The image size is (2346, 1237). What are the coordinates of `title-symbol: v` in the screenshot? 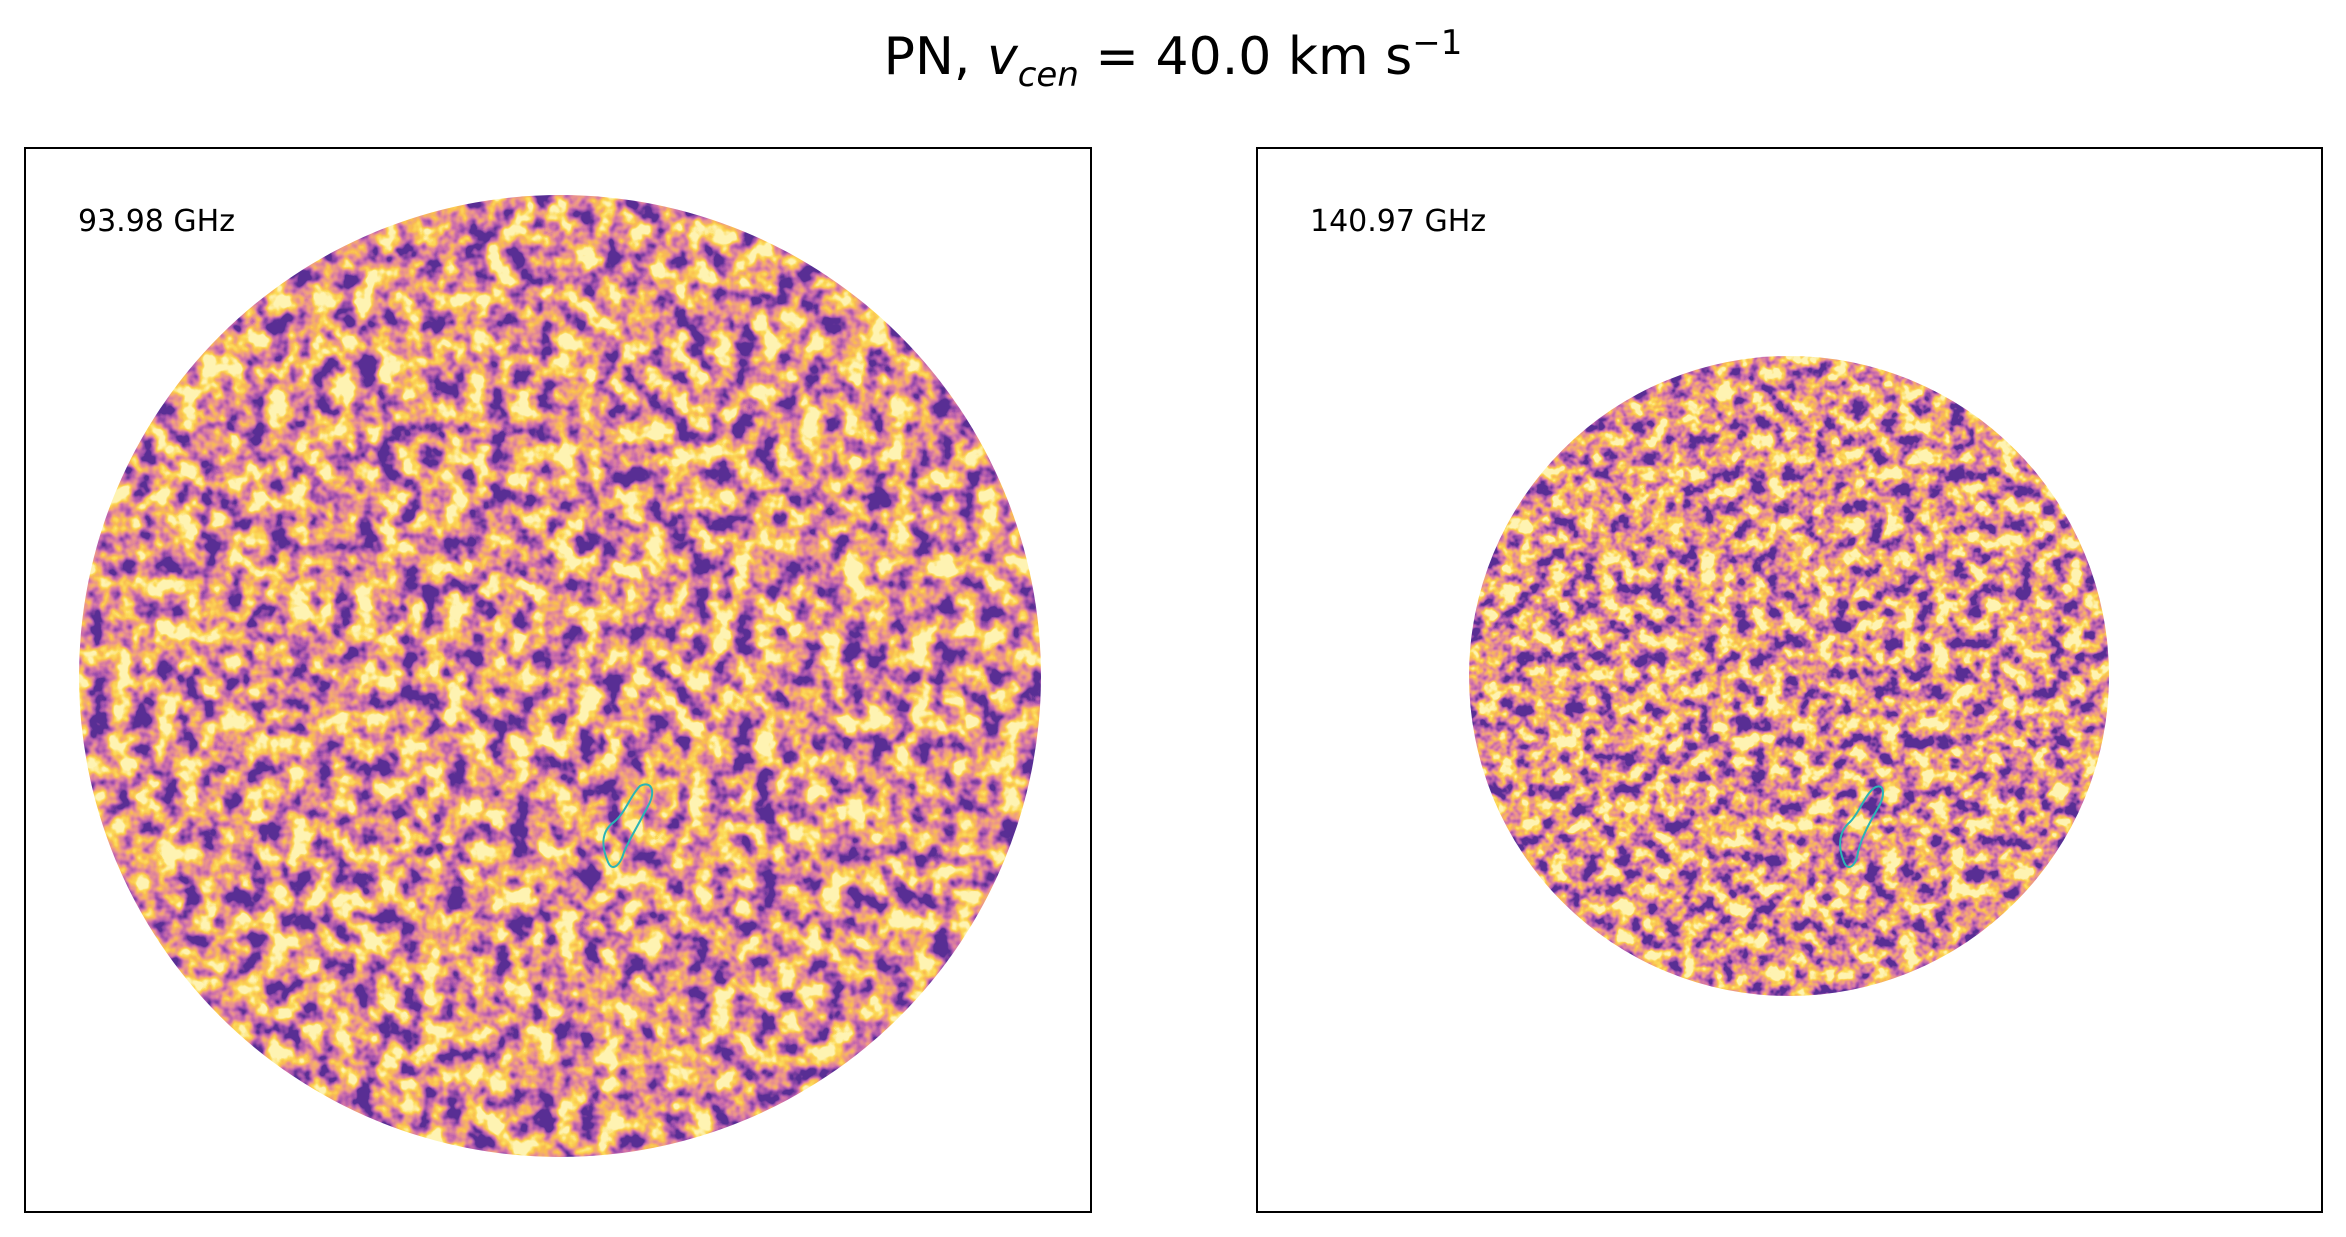 It's located at (1003, 57).